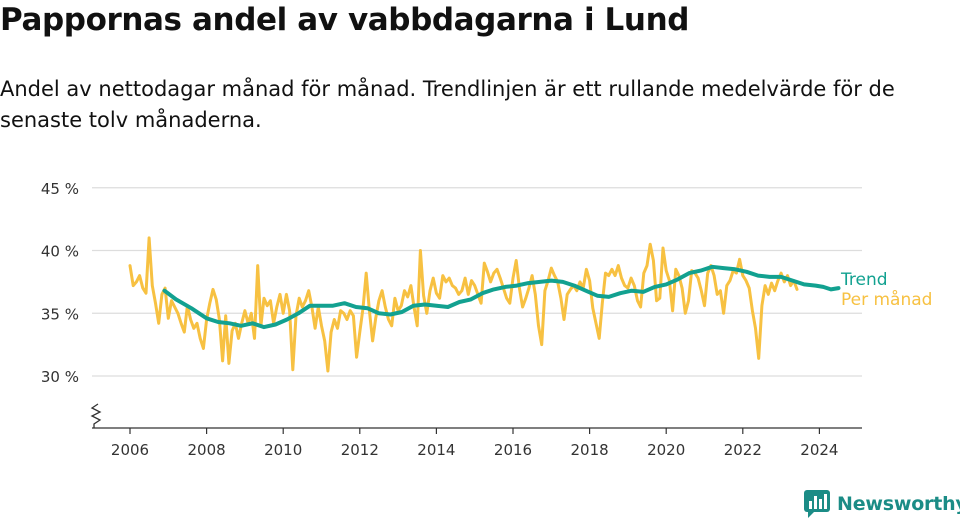 The image size is (960, 520). Describe the element at coordinates (436, 450) in the screenshot. I see `x-tick-label: 2014` at that location.